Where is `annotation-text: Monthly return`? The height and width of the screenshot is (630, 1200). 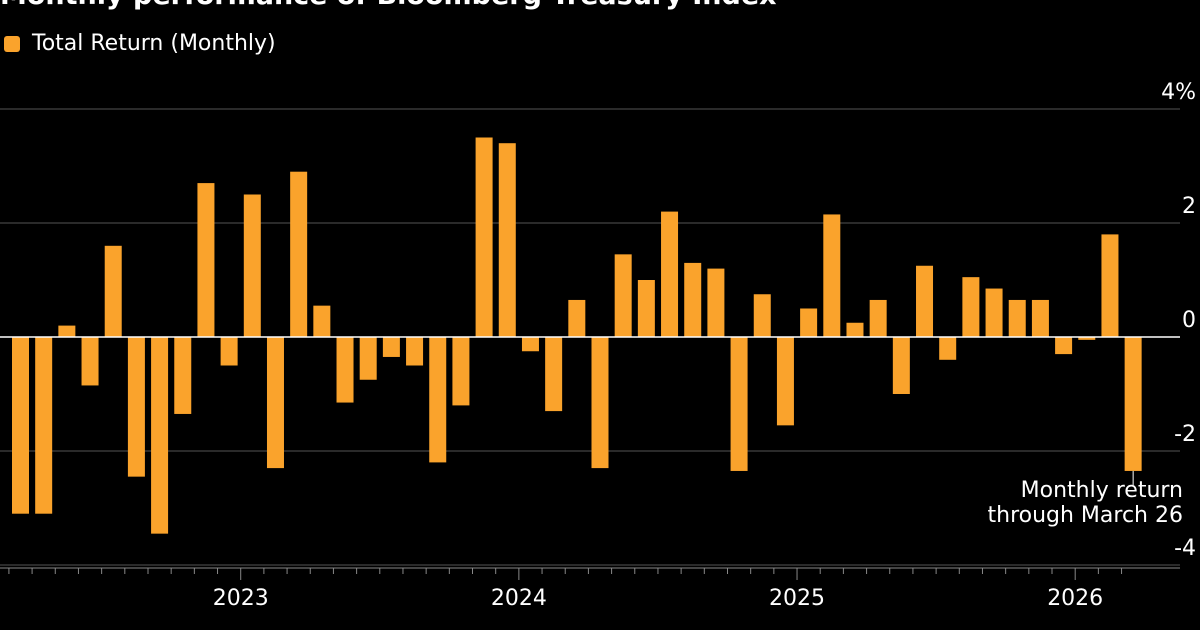
annotation-text: Monthly return is located at coordinates (1102, 490).